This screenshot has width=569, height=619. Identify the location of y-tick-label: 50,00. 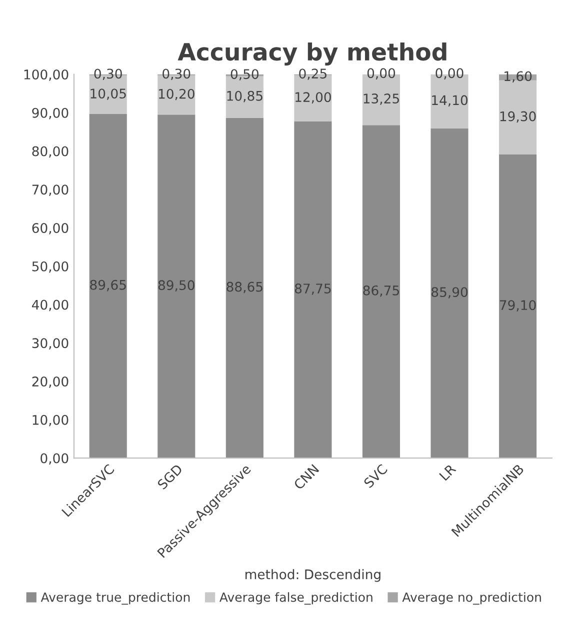
(50, 267).